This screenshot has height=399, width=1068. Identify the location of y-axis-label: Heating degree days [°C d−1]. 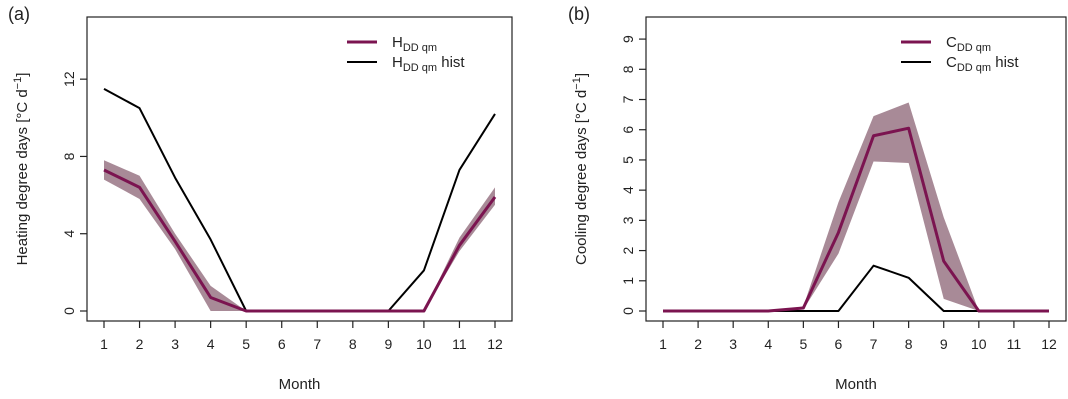
(21, 169).